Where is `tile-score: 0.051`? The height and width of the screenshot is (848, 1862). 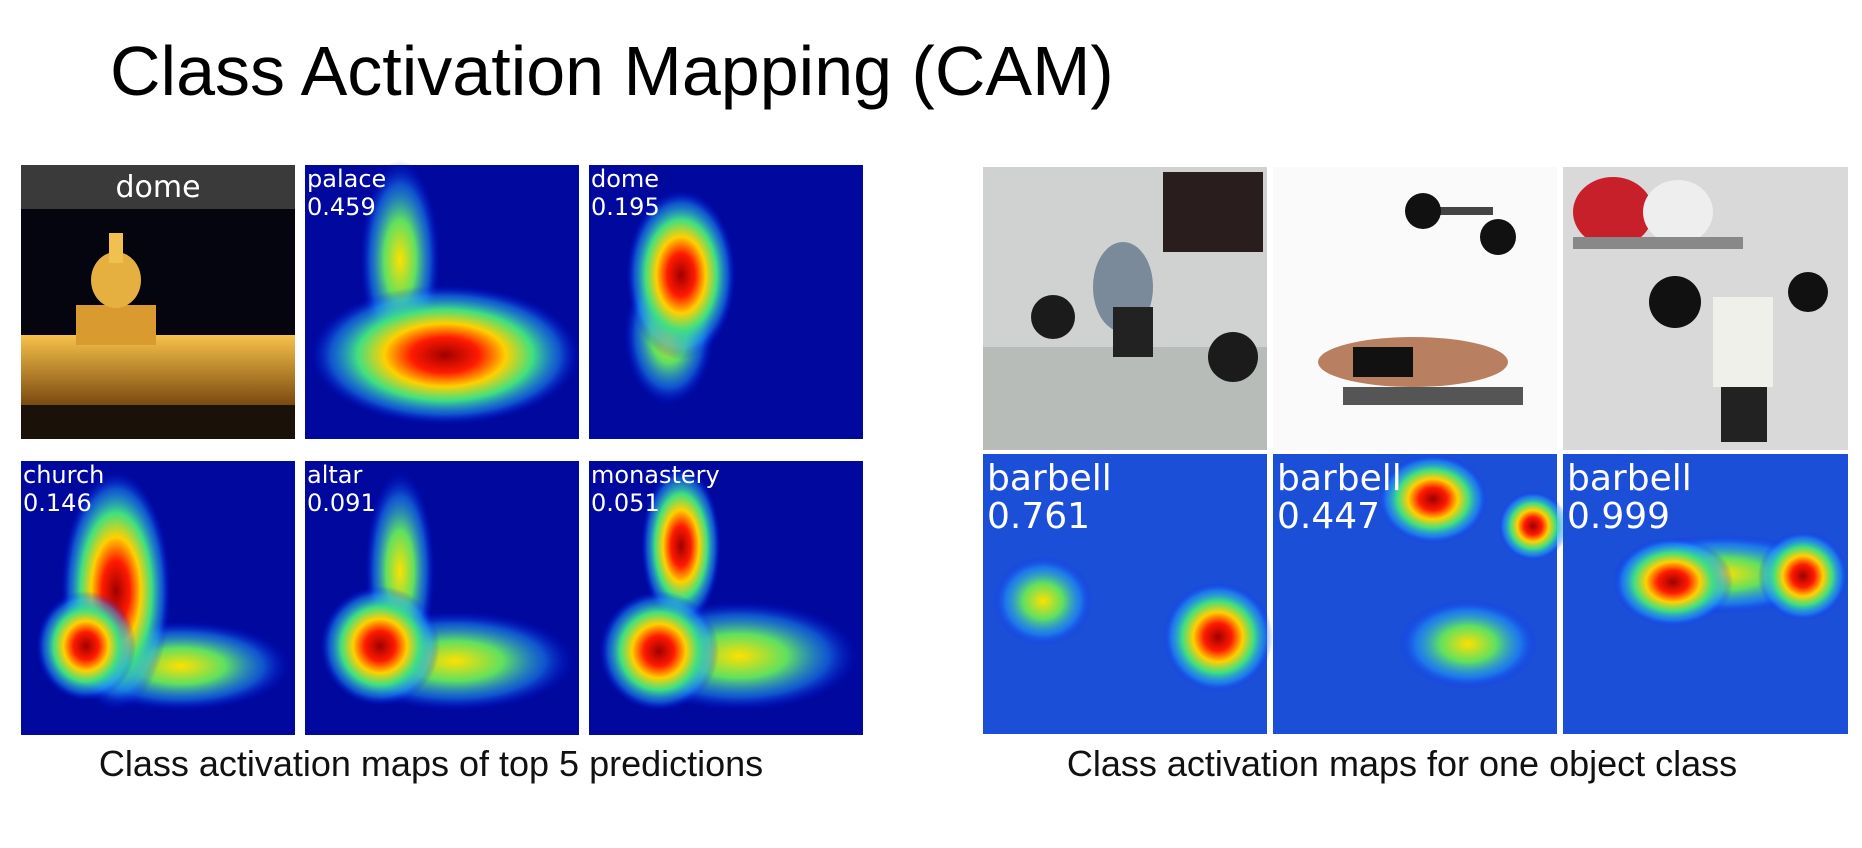
tile-score: 0.051 is located at coordinates (625, 503).